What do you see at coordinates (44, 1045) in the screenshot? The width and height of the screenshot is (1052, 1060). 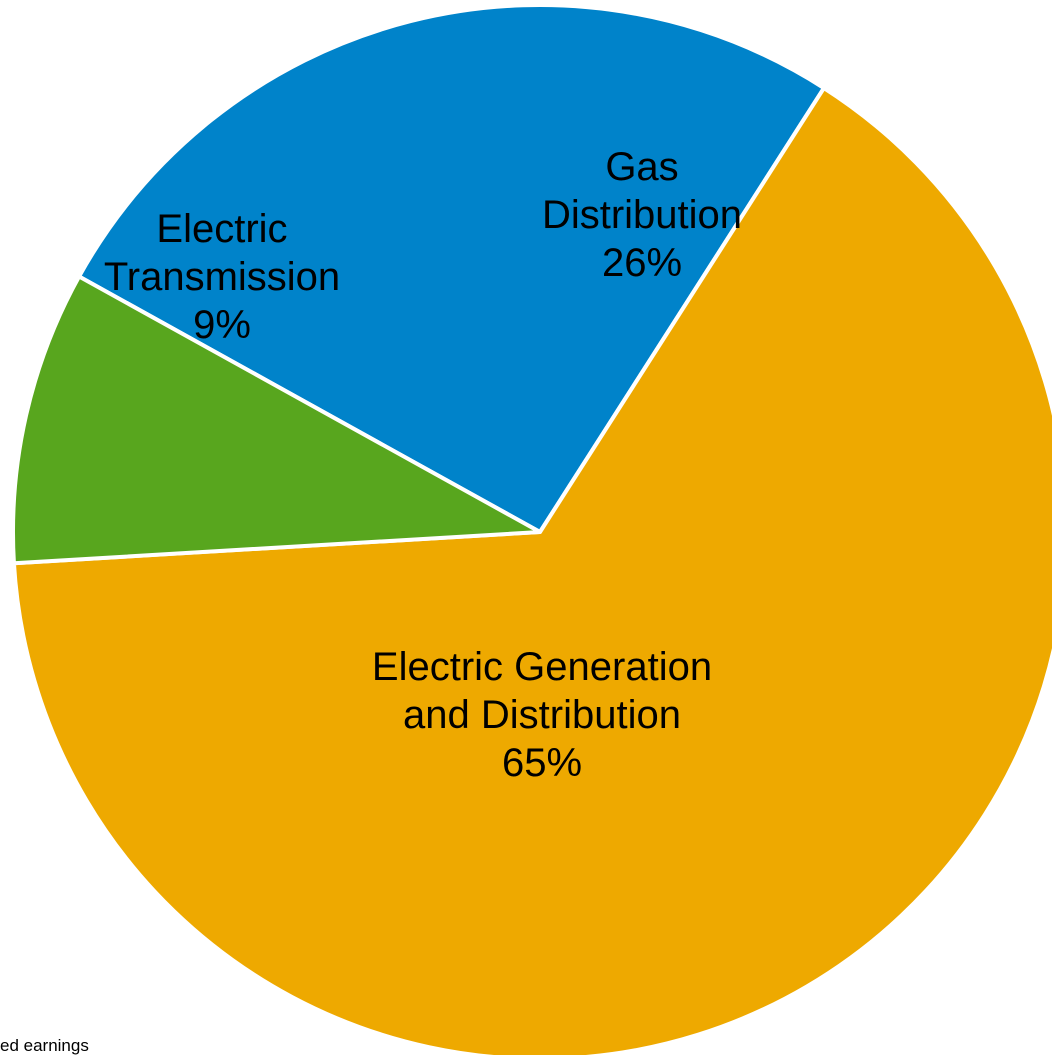 I see `footnote-text: ed earnings` at bounding box center [44, 1045].